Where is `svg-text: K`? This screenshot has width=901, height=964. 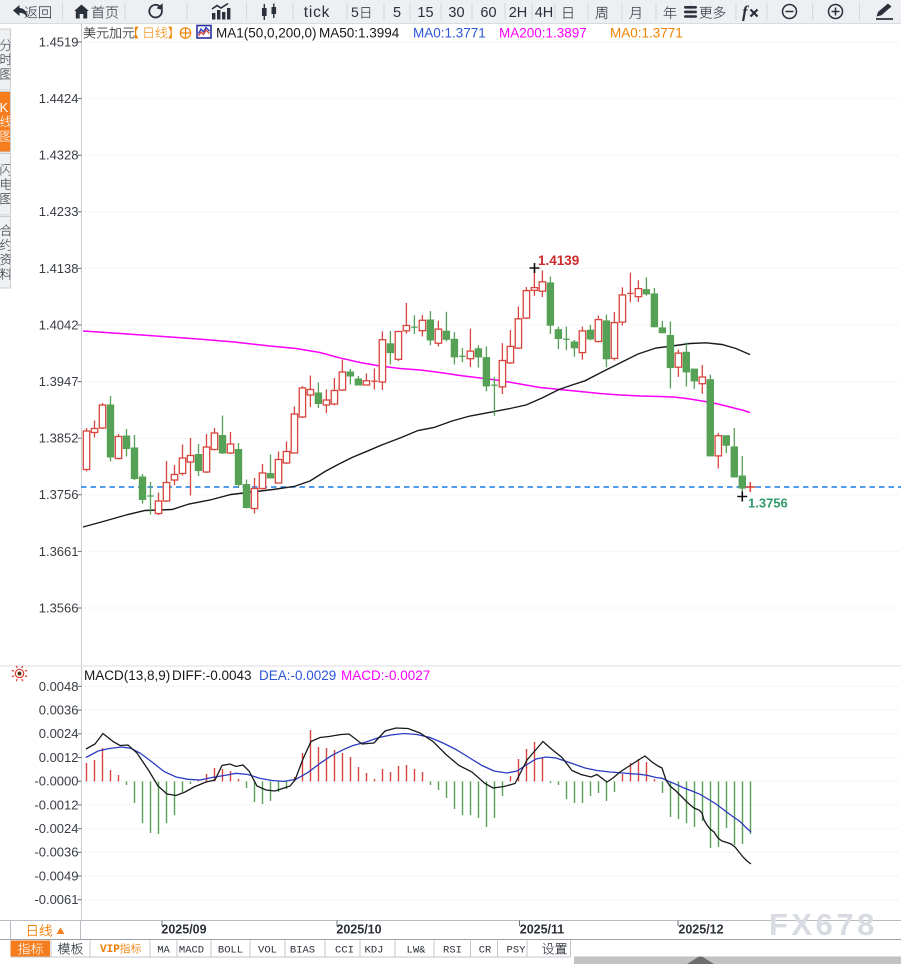
svg-text: K is located at coordinates (4, 107).